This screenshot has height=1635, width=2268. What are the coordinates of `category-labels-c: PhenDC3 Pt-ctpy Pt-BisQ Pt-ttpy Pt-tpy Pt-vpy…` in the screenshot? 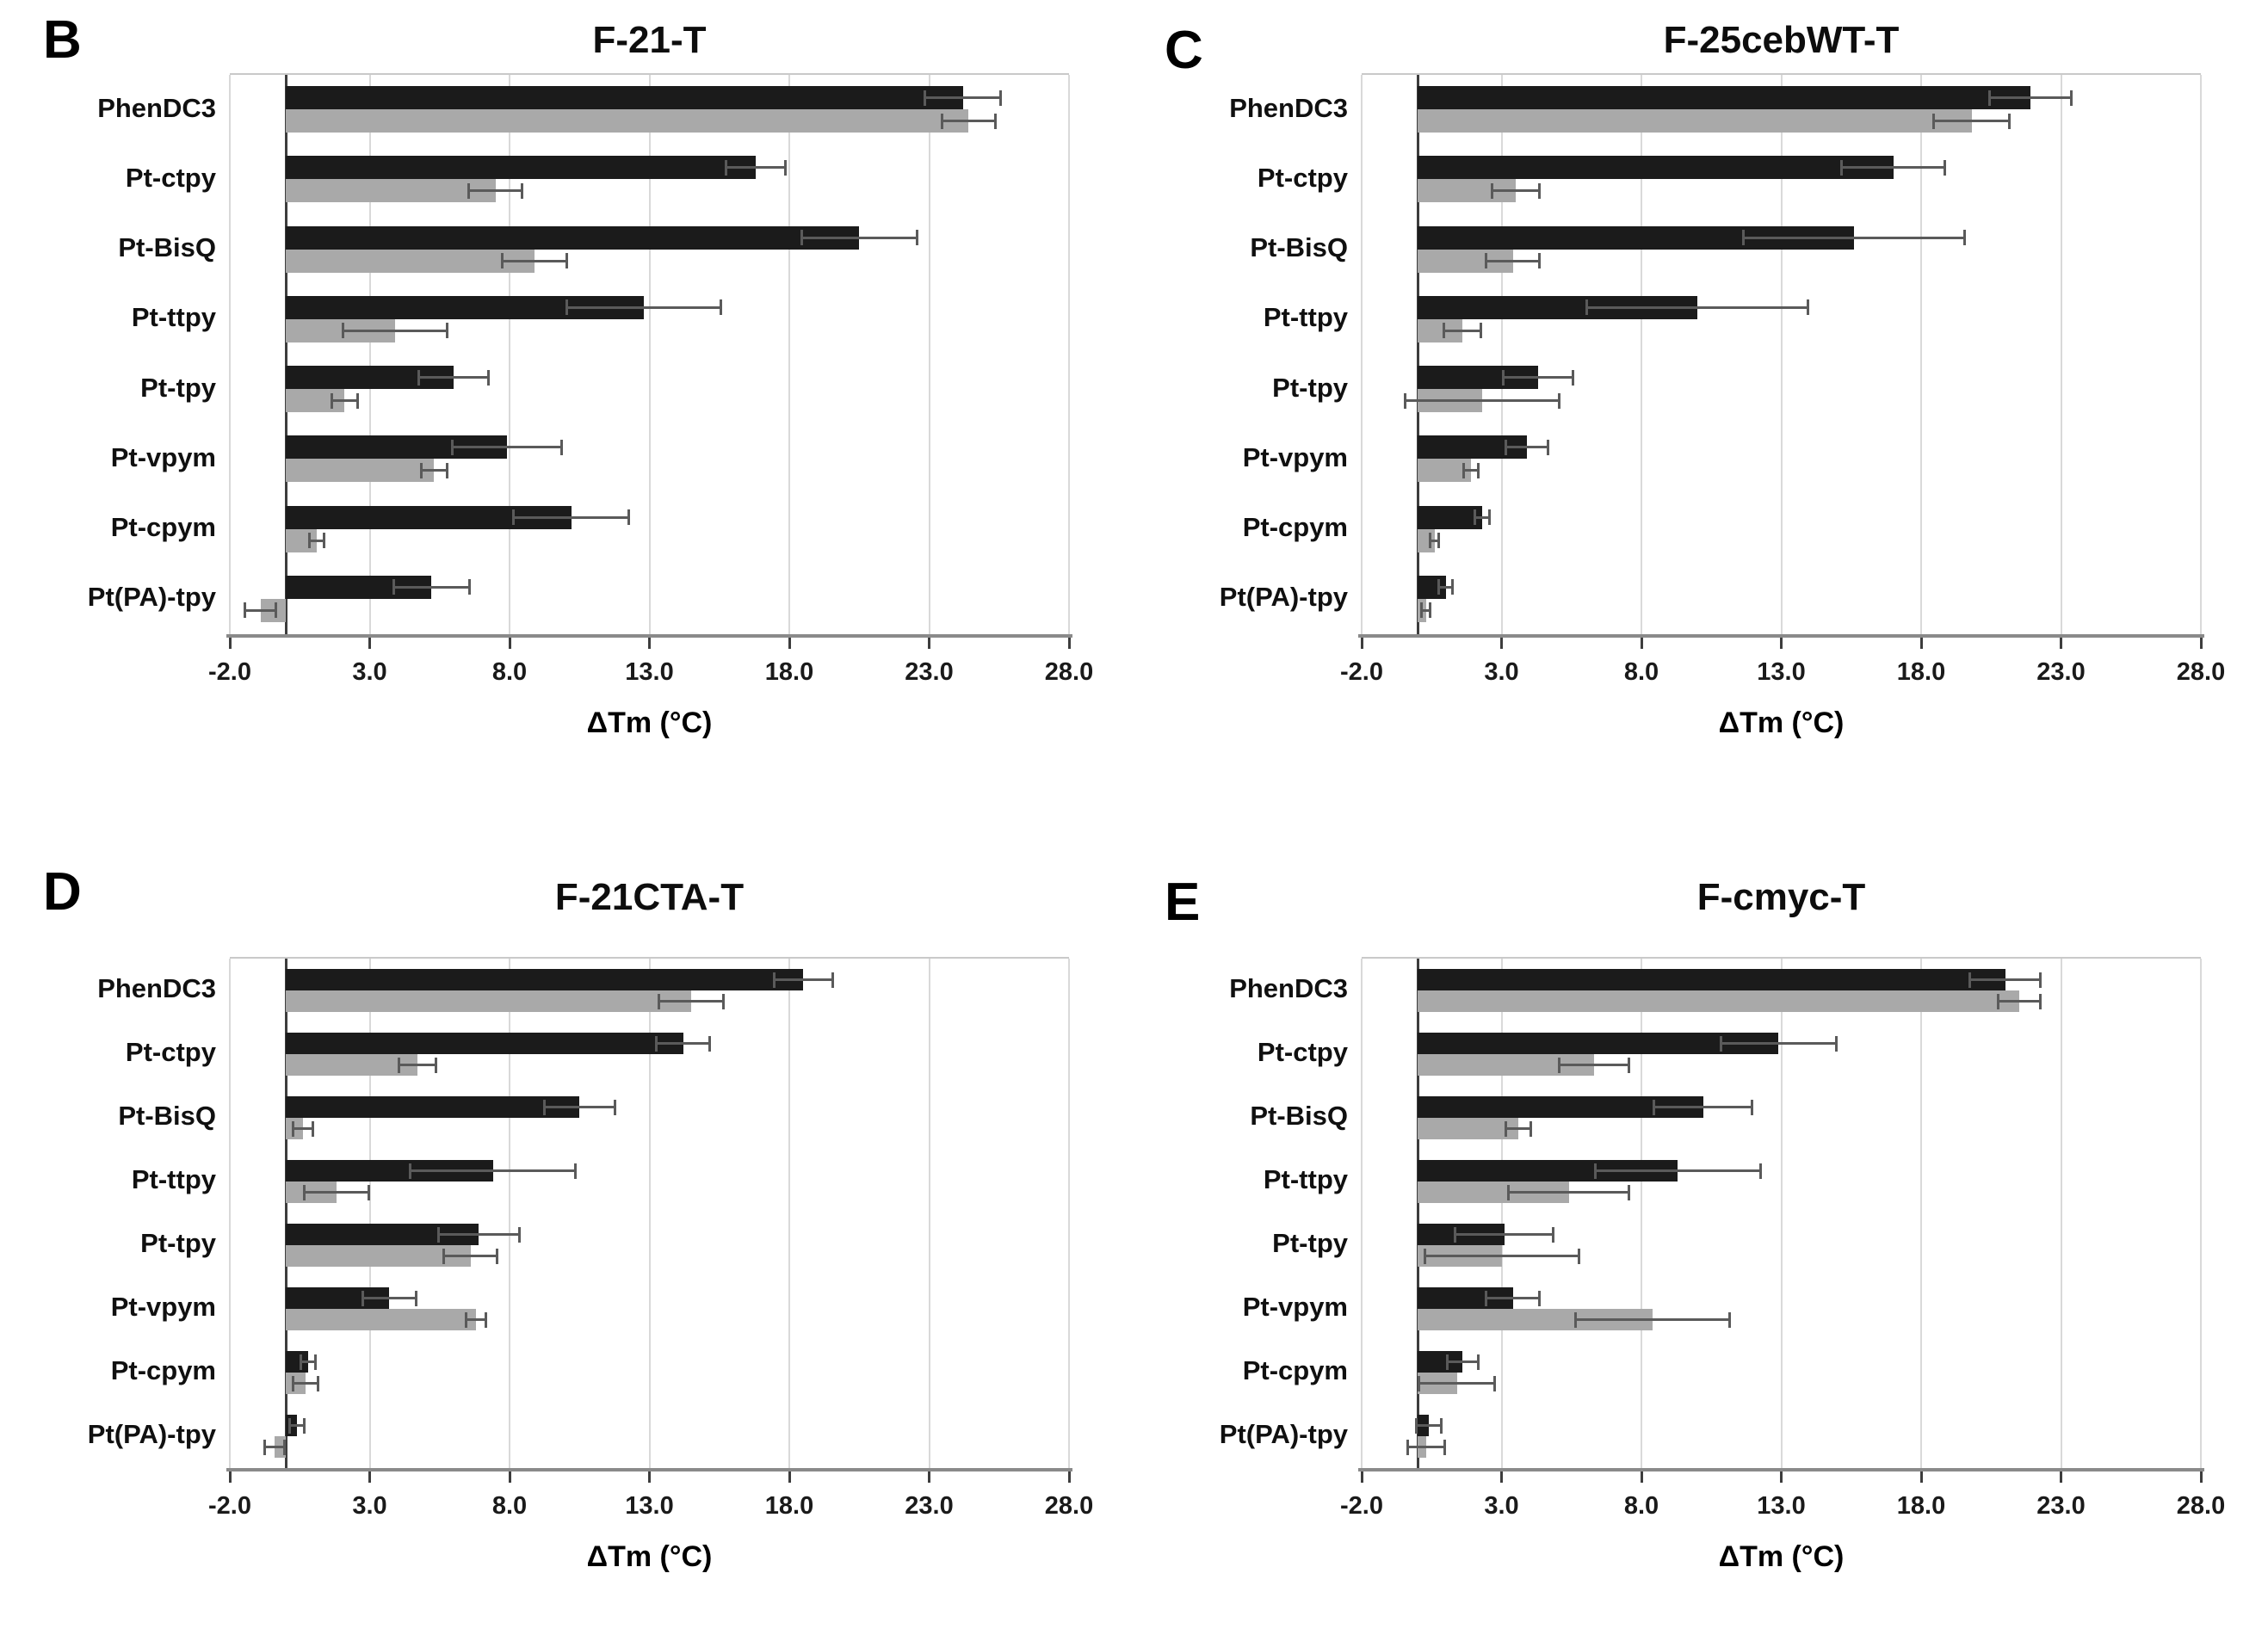 It's located at (1253, 352).